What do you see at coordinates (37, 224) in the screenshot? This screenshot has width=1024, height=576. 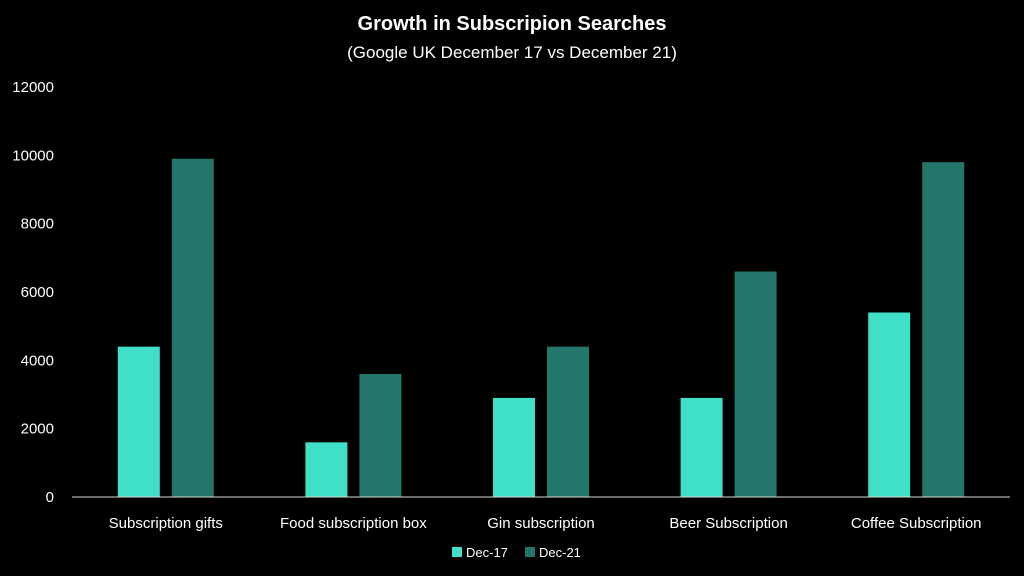 I see `y-tick-label: 8000` at bounding box center [37, 224].